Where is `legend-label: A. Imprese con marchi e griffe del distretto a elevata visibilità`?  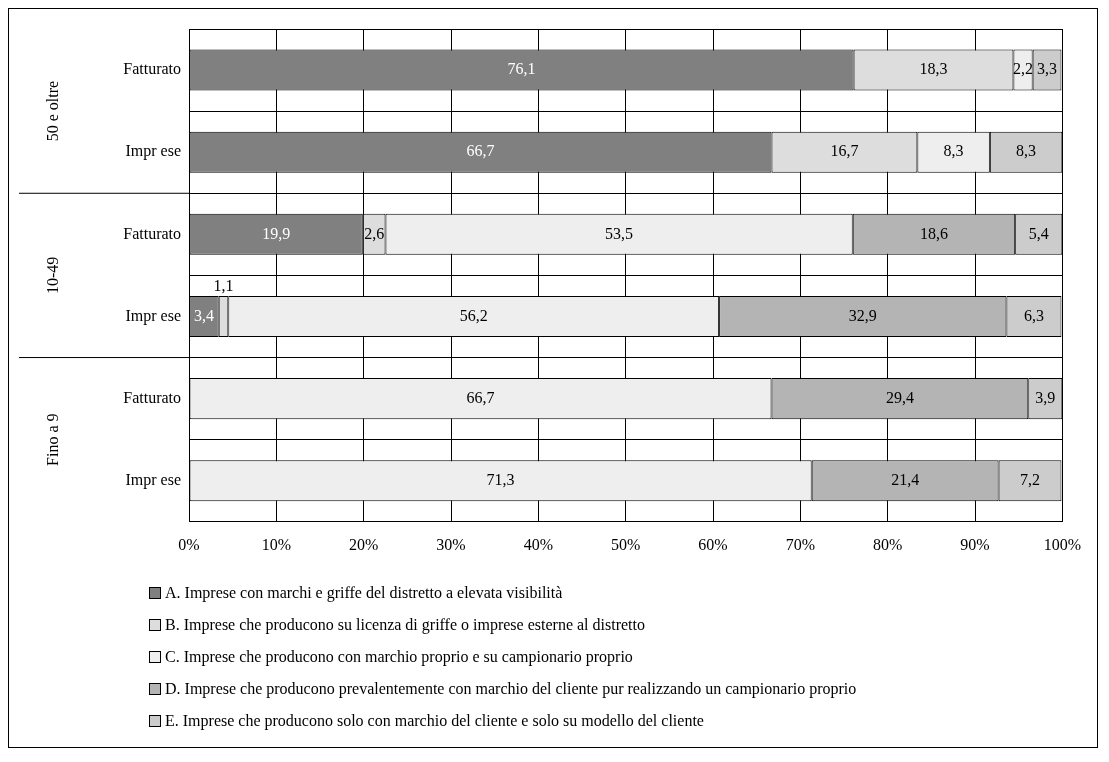
legend-label: A. Imprese con marchi e griffe del distretto a elevata visibilità is located at coordinates (364, 593).